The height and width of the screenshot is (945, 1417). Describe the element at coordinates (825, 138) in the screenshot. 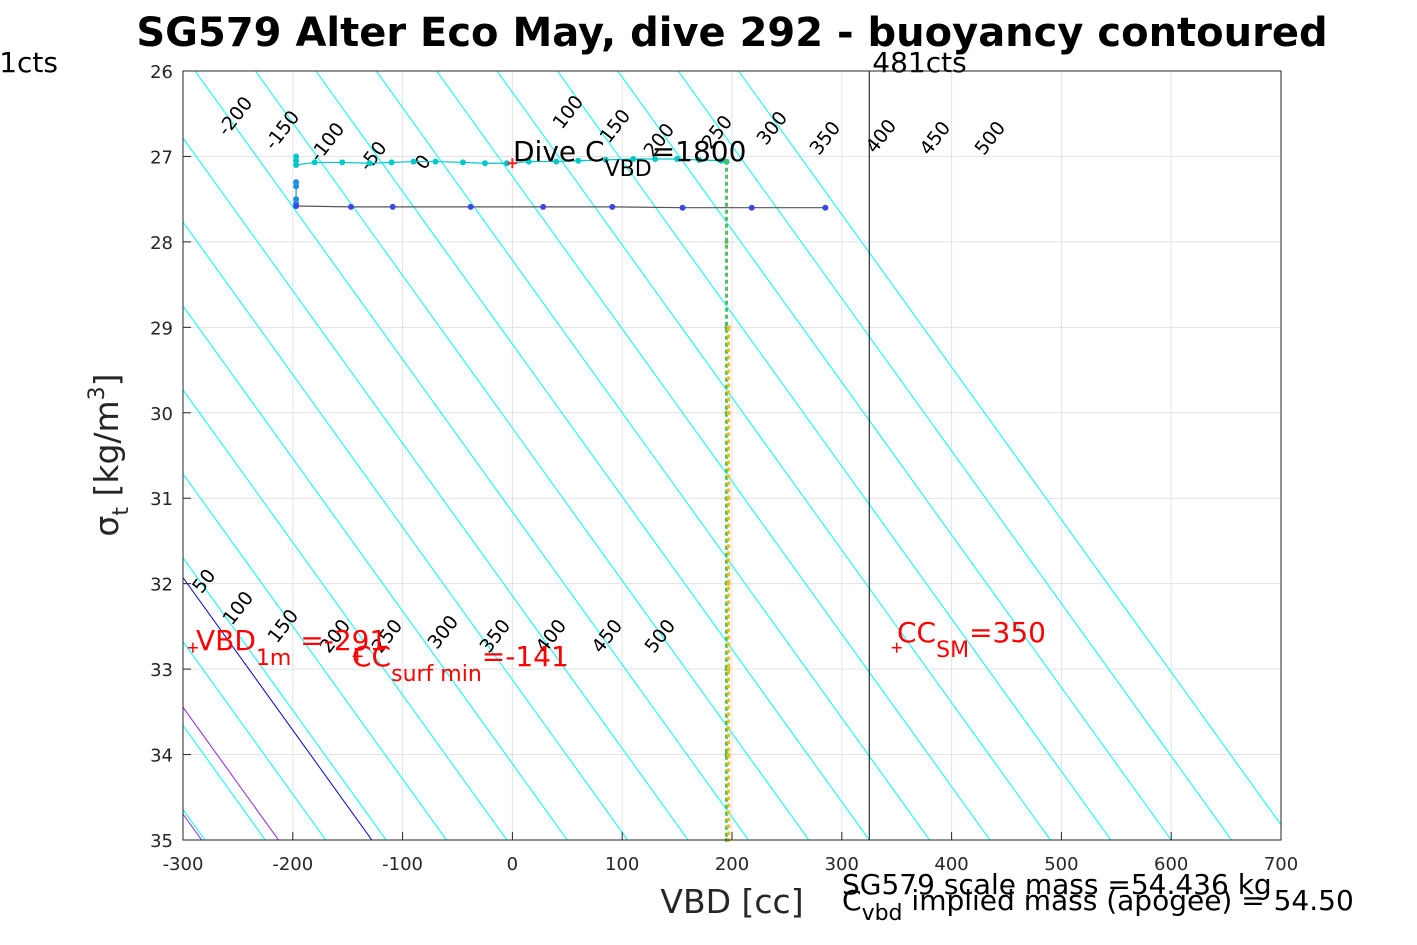

I see `contour-label: 350` at that location.